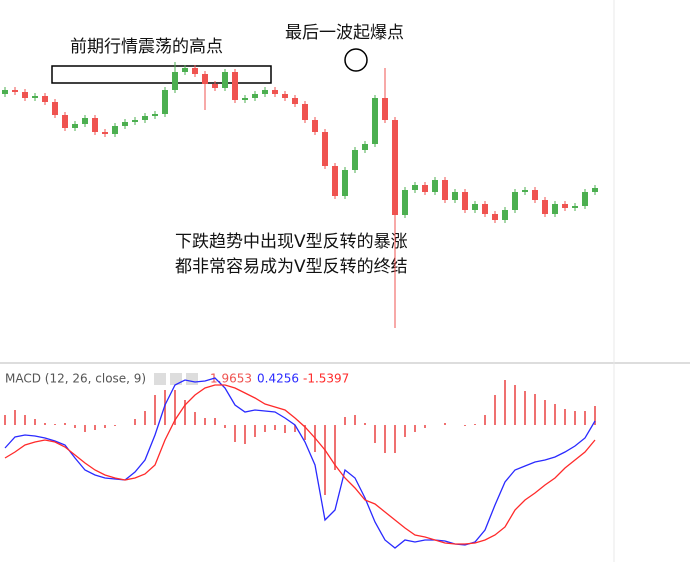 The image size is (690, 562). Describe the element at coordinates (278, 379) in the screenshot. I see `macd-value: 0.4256` at that location.